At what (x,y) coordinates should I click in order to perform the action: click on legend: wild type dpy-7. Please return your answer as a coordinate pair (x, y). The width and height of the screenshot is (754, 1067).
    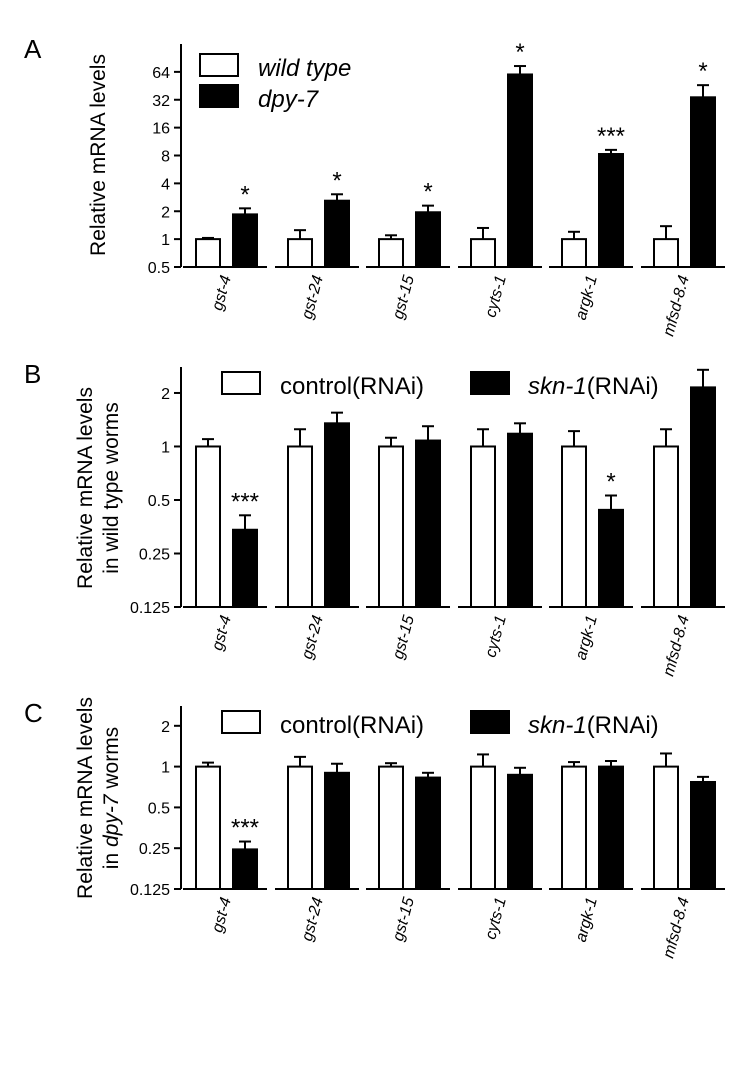
    Looking at the image, I should click on (275, 83).